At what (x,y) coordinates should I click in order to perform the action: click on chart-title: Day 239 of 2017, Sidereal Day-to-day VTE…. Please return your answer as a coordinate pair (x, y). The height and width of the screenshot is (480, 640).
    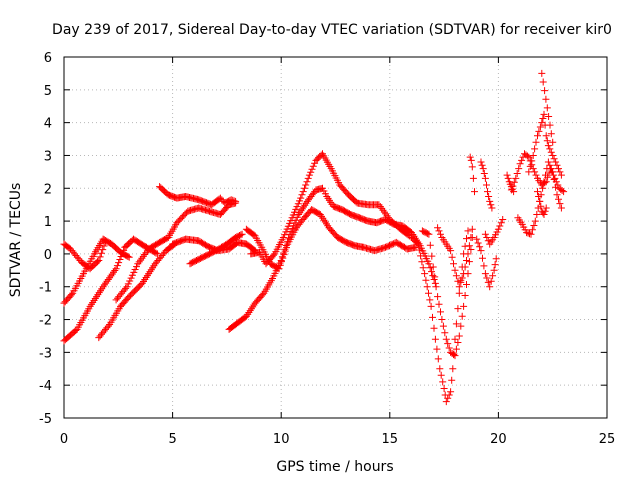
    Looking at the image, I should click on (332, 30).